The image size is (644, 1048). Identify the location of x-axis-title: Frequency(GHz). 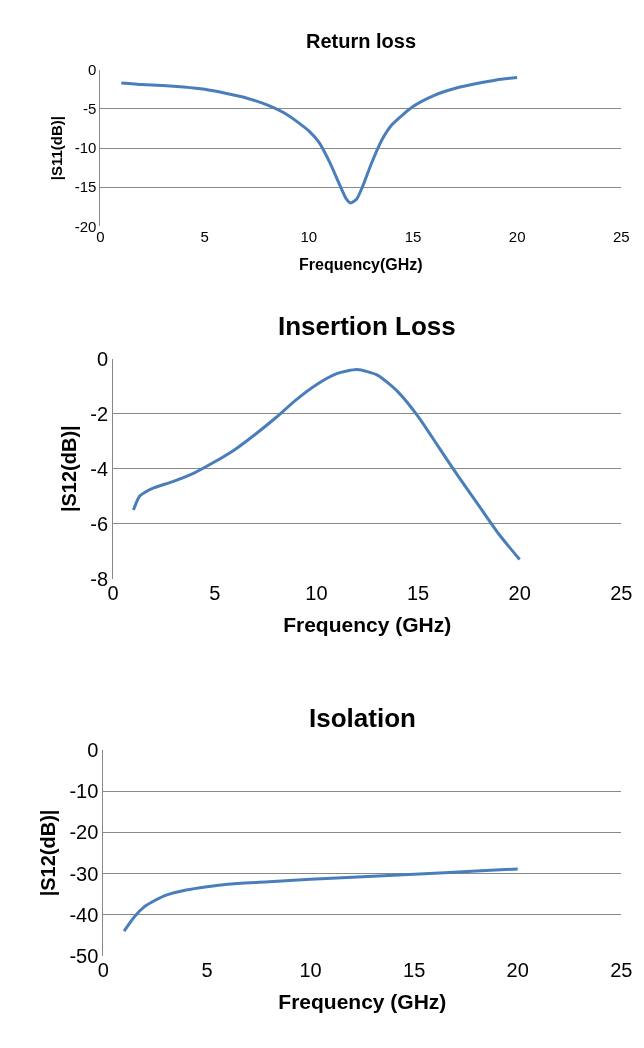
(361, 265).